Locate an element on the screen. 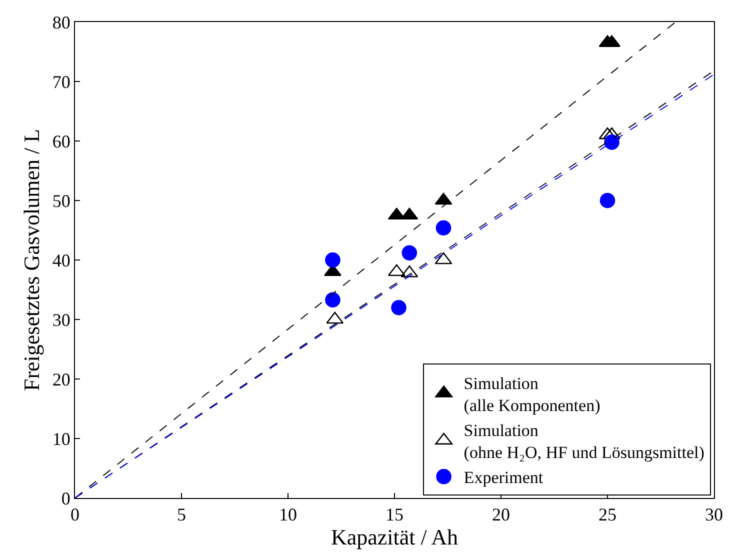  x-tick-label: 20 is located at coordinates (501, 514).